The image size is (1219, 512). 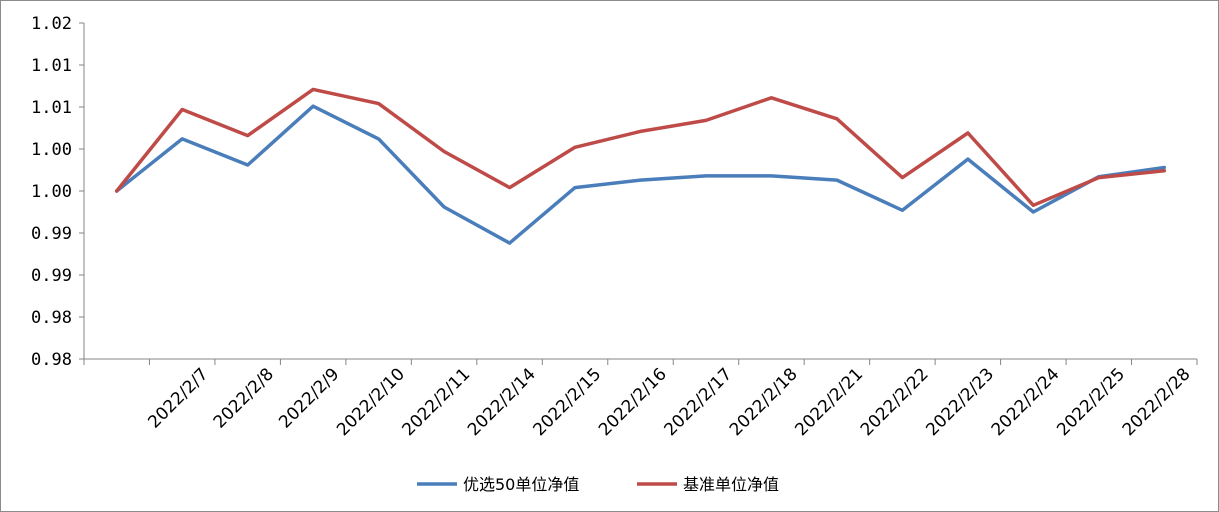 I want to click on y-axis: 0.98 0.98 0.99 0.99 1.00 1.00 1.01 1.01 1.02, so click(x=58, y=192).